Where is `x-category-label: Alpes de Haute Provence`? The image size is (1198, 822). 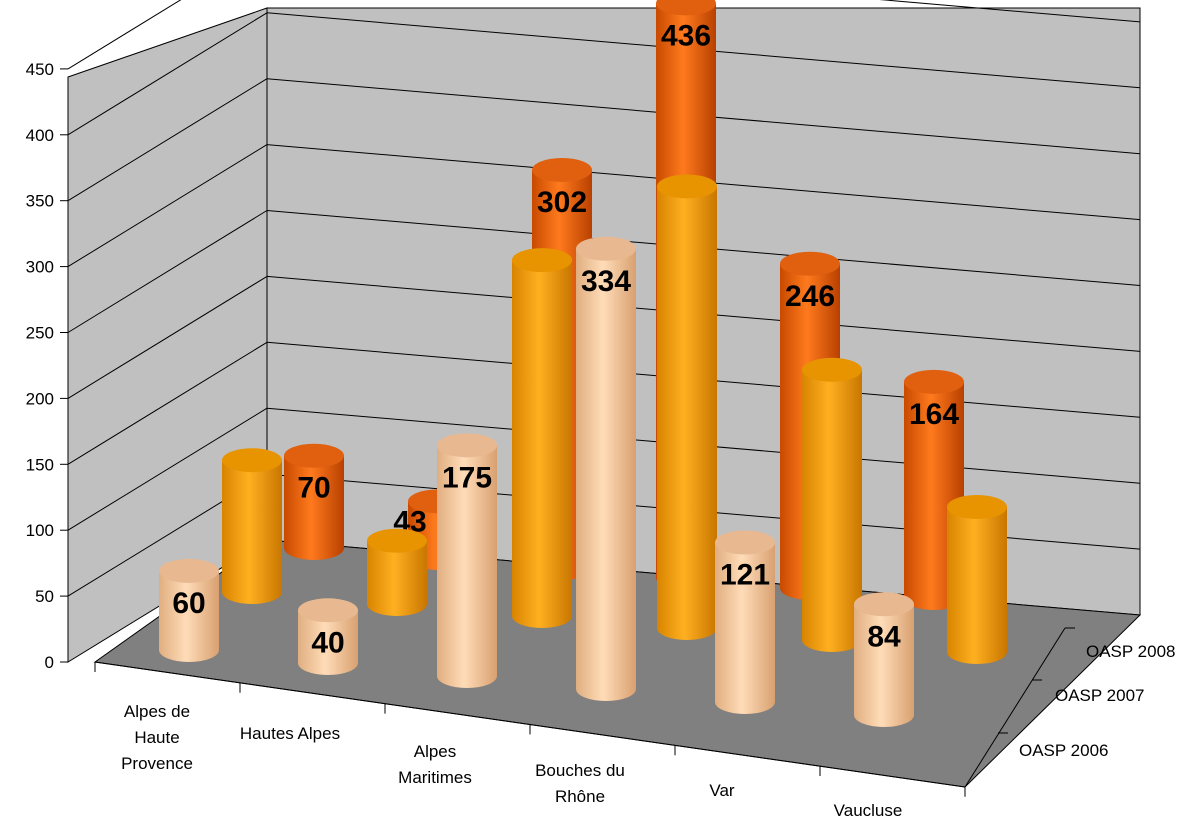 x-category-label: Alpes de Haute Provence is located at coordinates (157, 737).